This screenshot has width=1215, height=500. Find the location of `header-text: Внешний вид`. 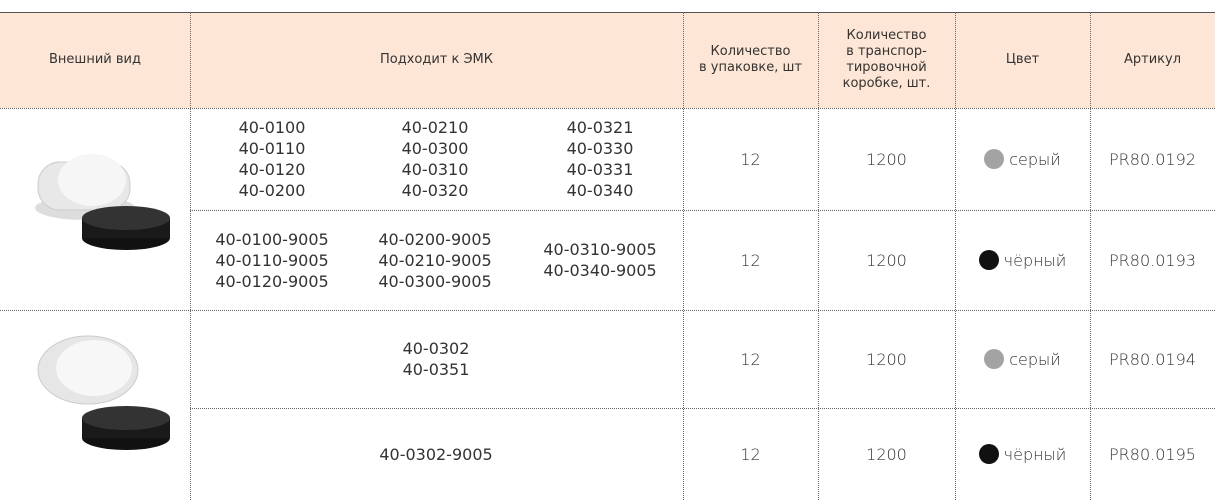

header-text: Внешний вид is located at coordinates (95, 59).